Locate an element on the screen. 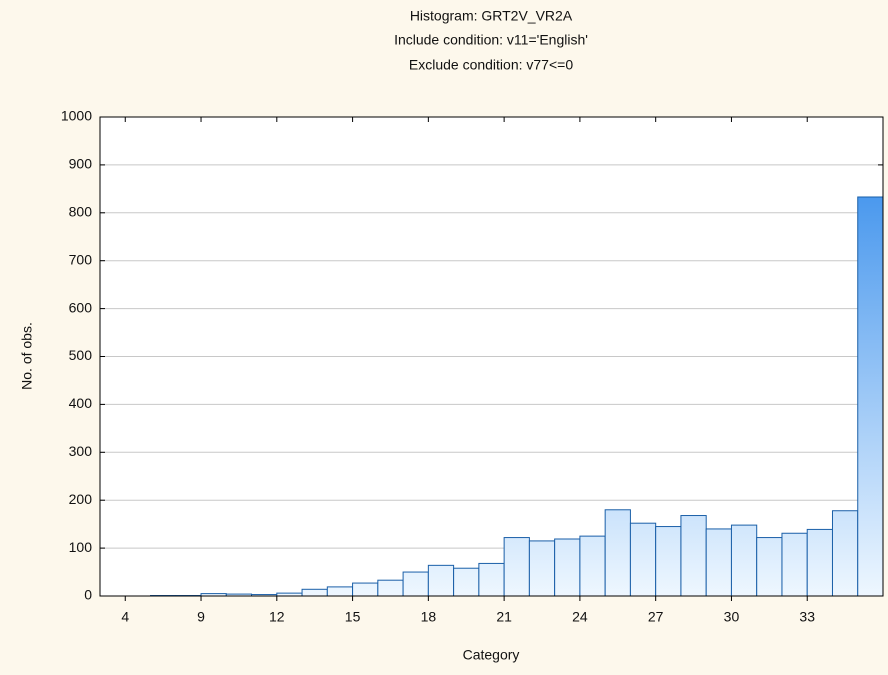 Image resolution: width=888 pixels, height=675 pixels. chart-subtitle: Include condition: v11='English' is located at coordinates (491, 40).